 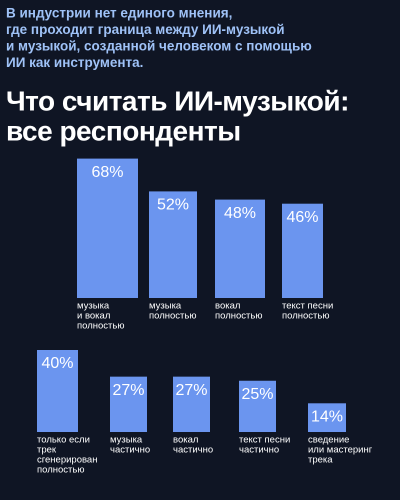 What do you see at coordinates (340, 450) in the screenshot?
I see `category-label: или мастеринг` at bounding box center [340, 450].